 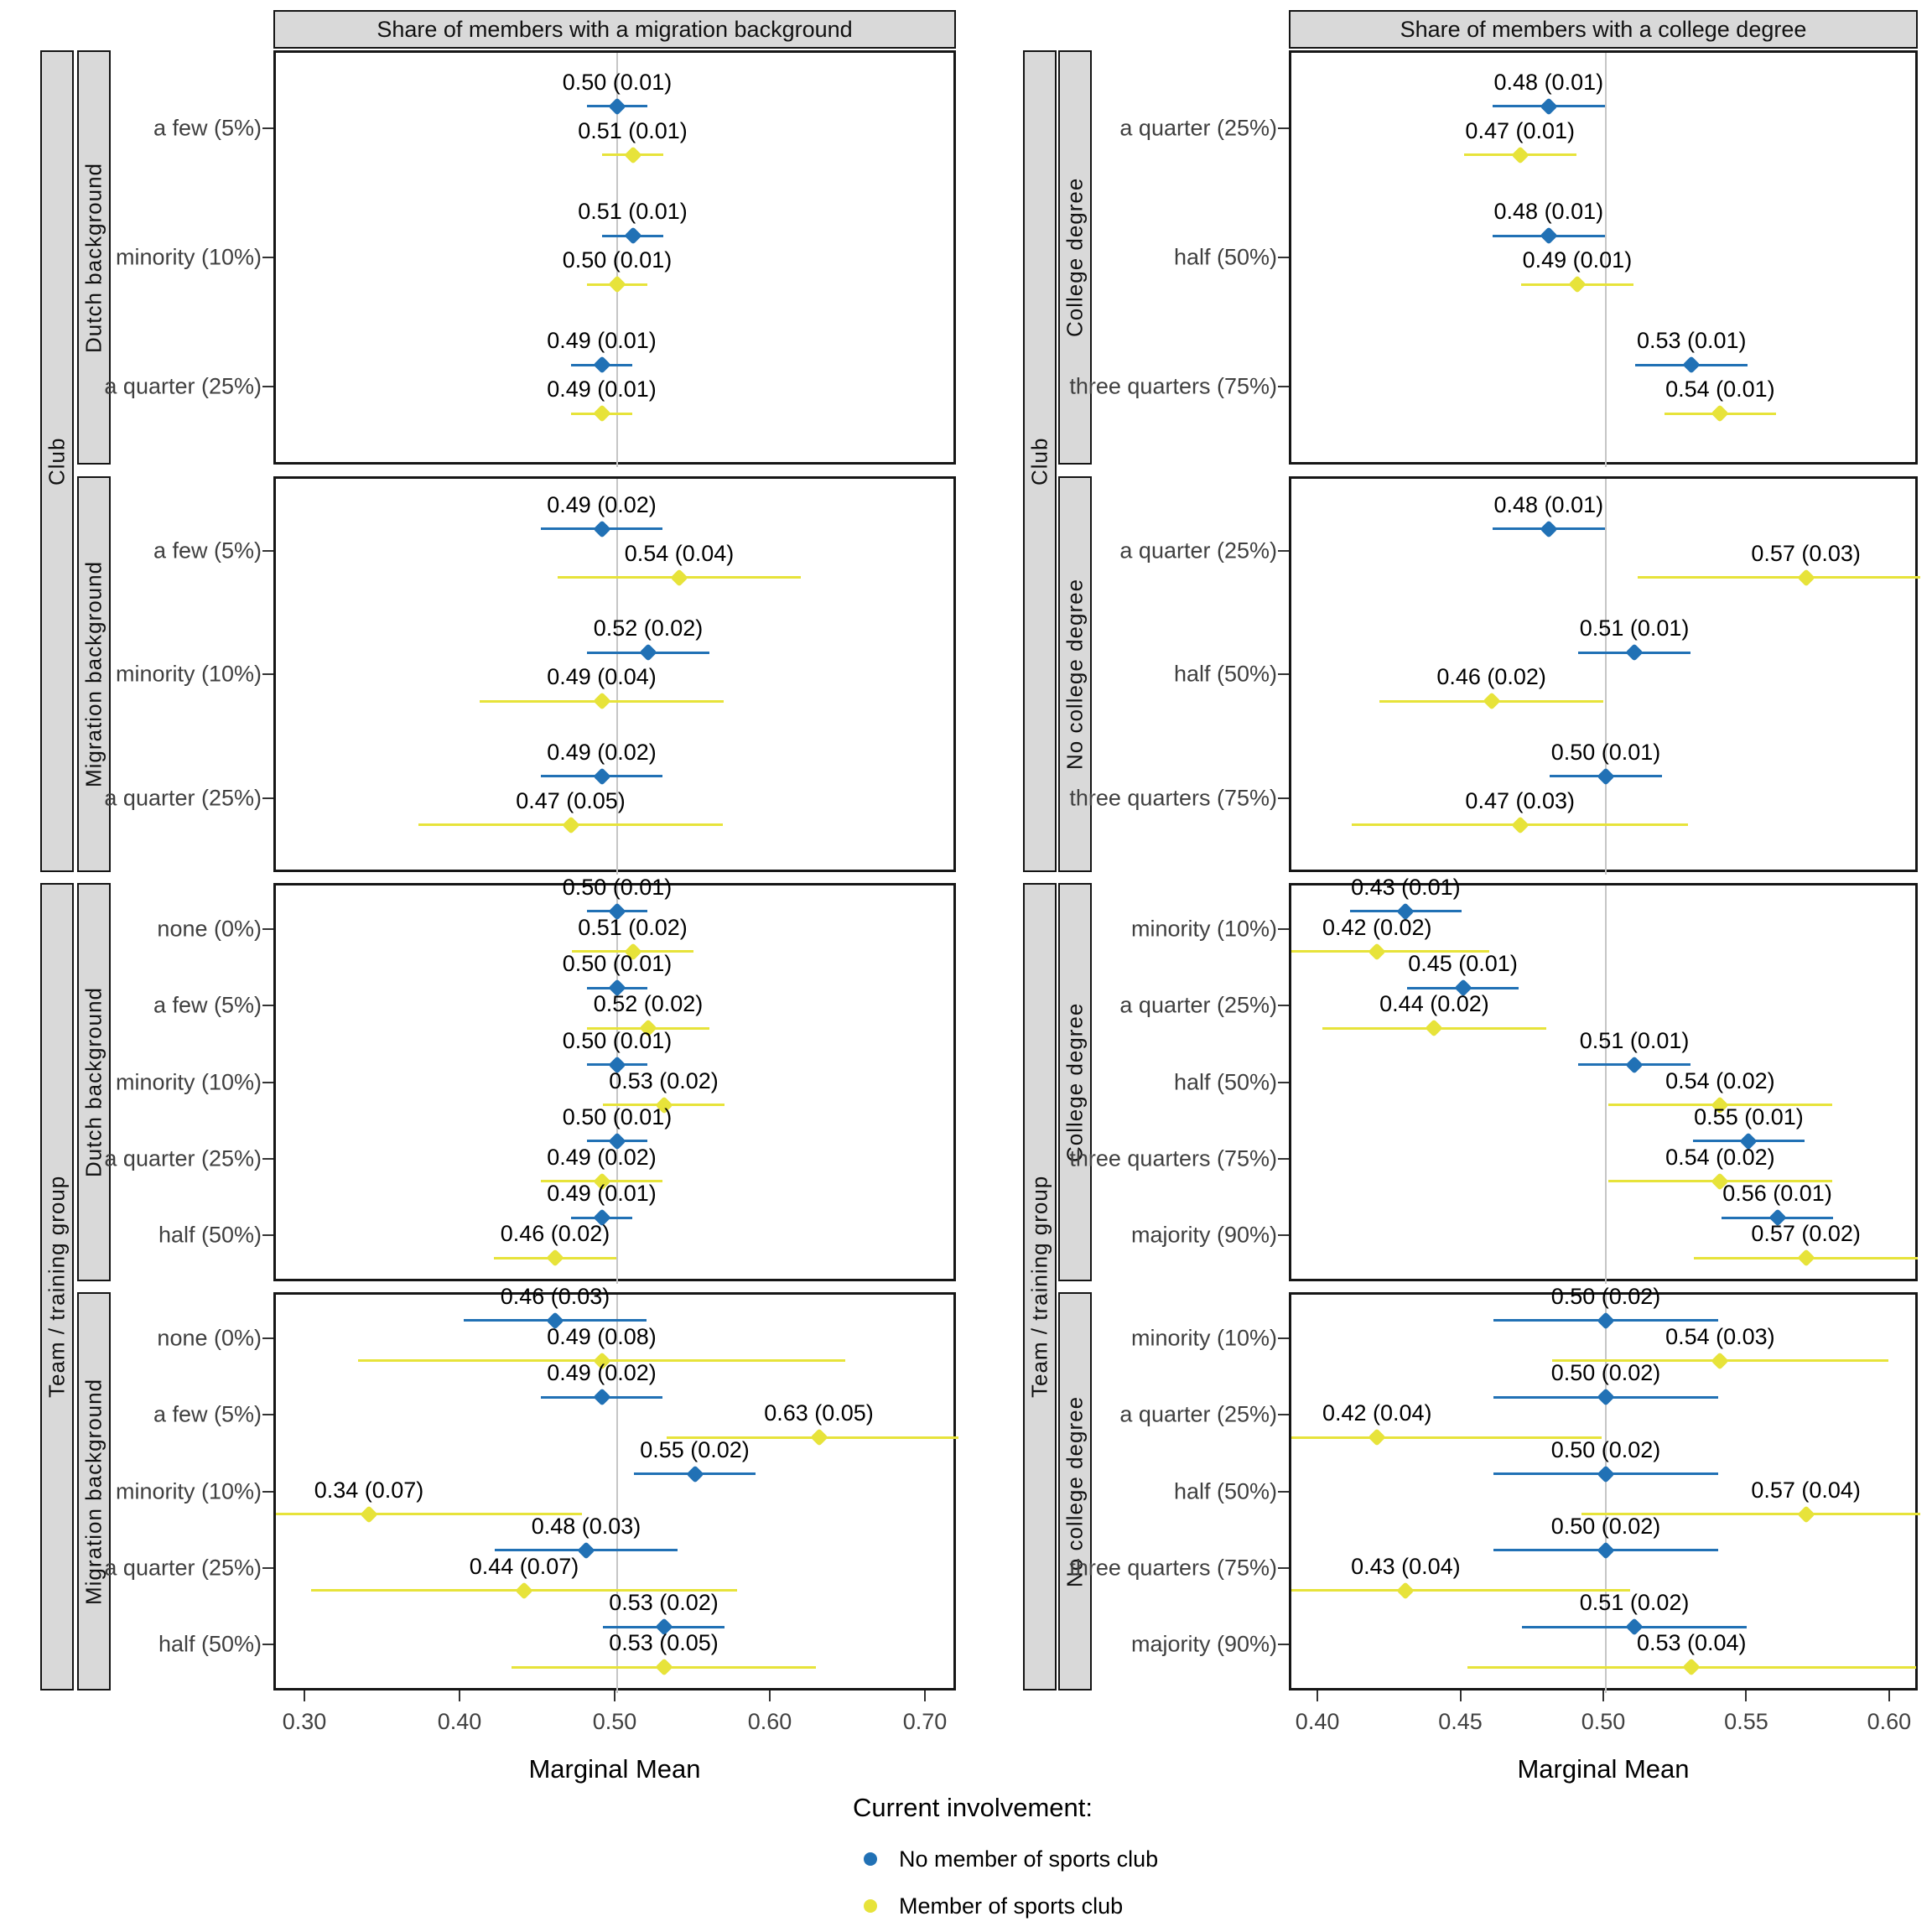 What do you see at coordinates (633, 130) in the screenshot?
I see `value-label-member: 0.51 (0.01)` at bounding box center [633, 130].